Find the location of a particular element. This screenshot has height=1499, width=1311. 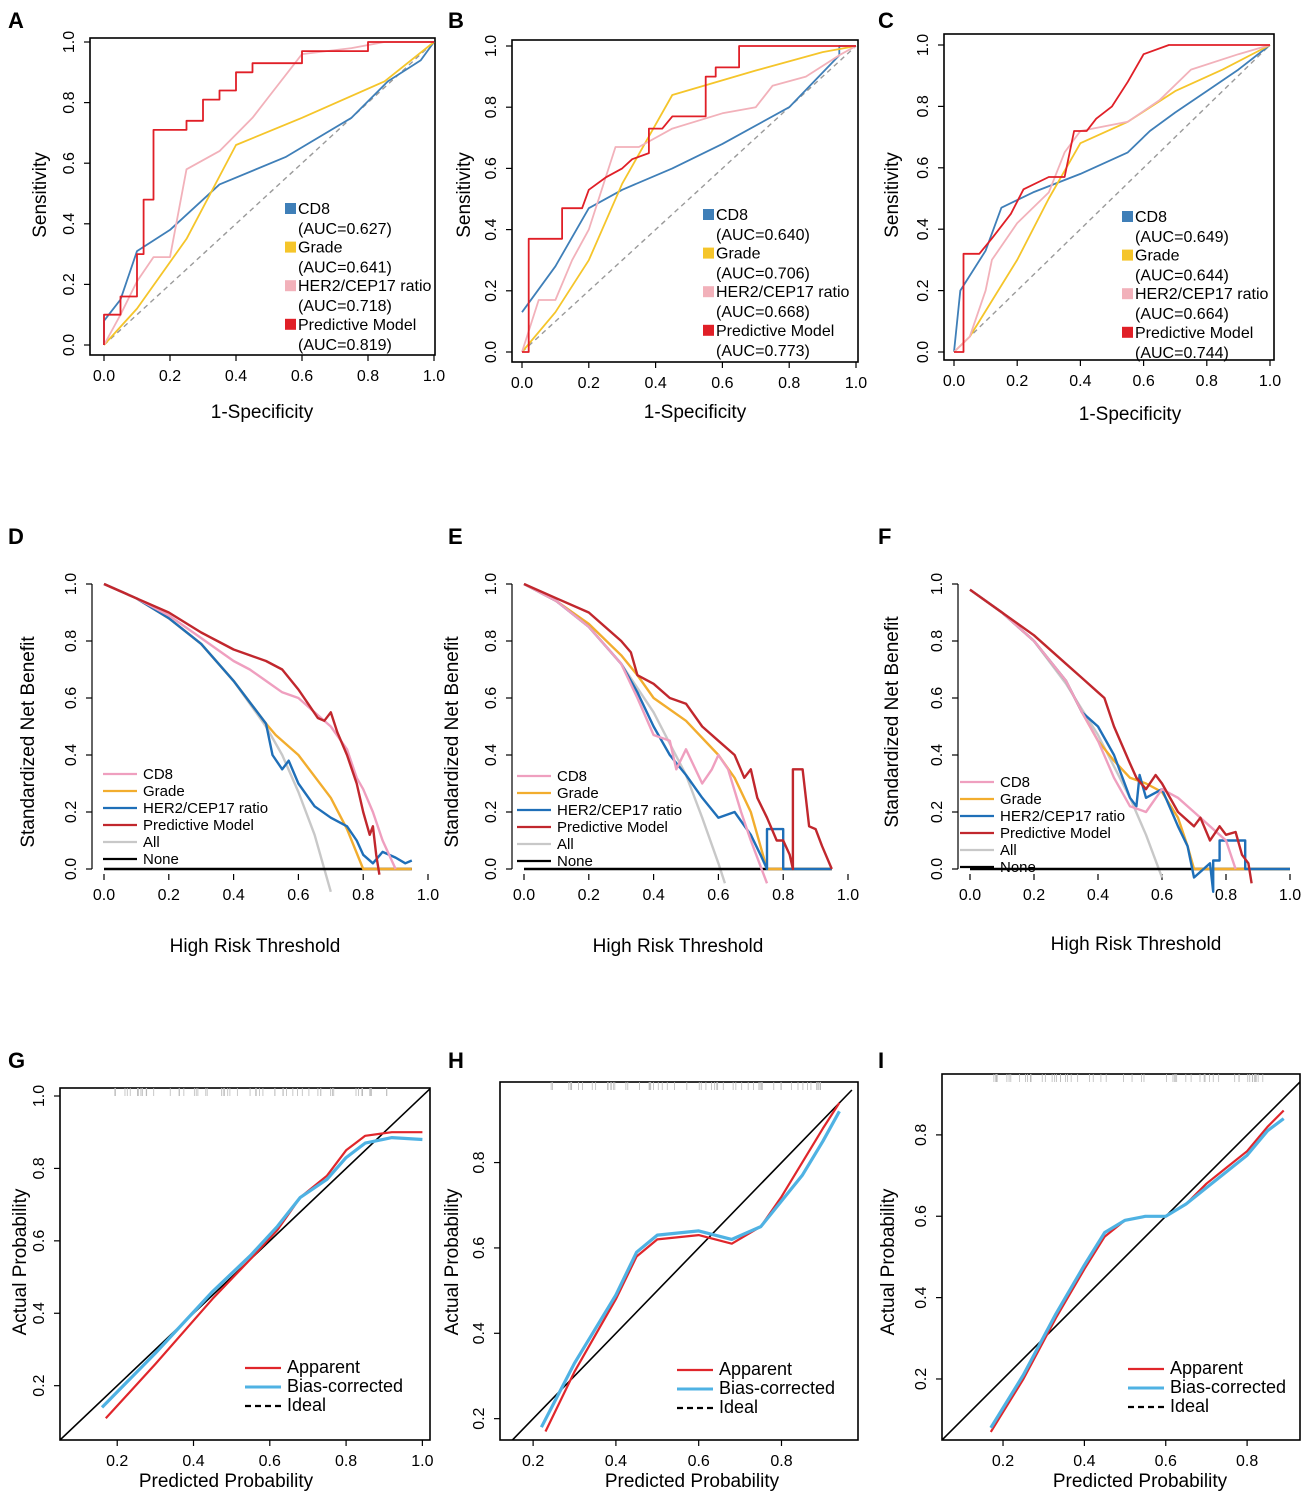

y-tick-label: 1.0 is located at coordinates (937, 584).